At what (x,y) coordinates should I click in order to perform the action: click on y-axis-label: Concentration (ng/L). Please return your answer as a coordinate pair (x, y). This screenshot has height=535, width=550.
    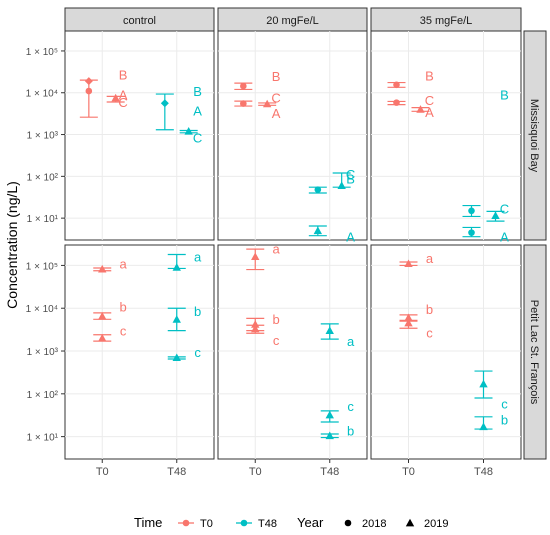
    Looking at the image, I should click on (12, 245).